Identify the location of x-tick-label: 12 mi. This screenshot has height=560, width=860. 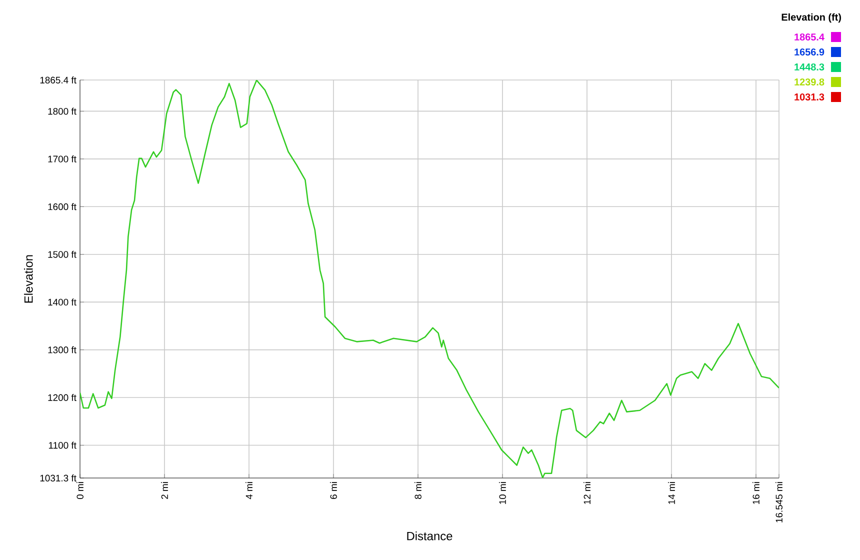
(587, 493).